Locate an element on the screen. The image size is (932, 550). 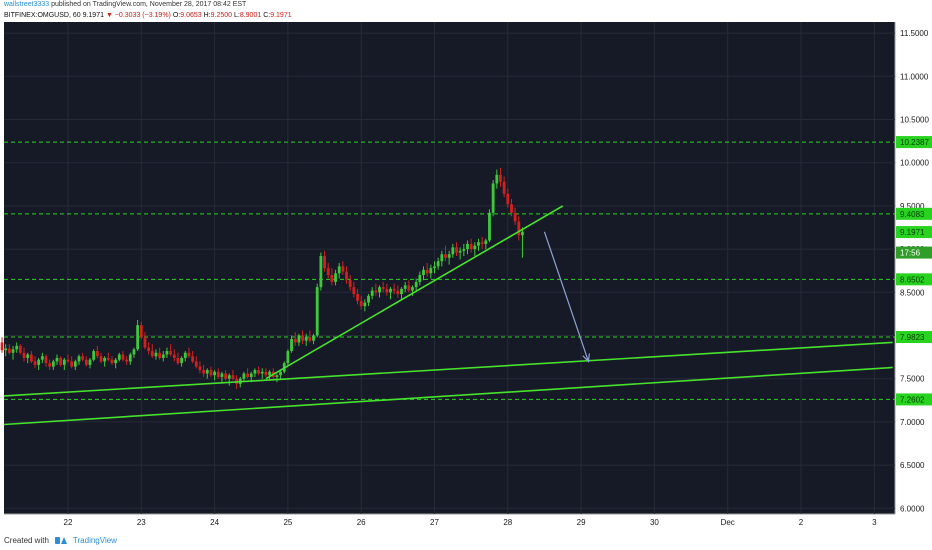
price-tick-label: 9.5000 is located at coordinates (912, 206).